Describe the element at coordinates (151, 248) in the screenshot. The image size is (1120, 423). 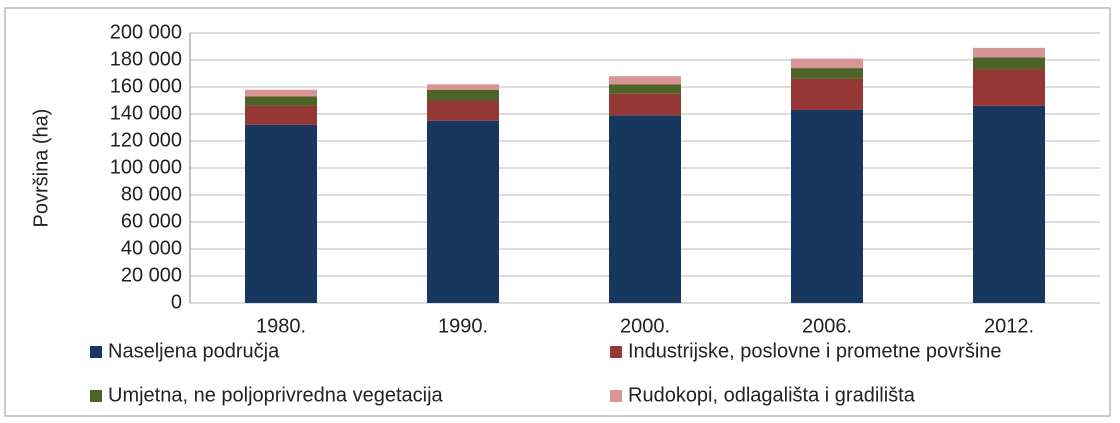
I see `y-tick-label: 40 000` at that location.